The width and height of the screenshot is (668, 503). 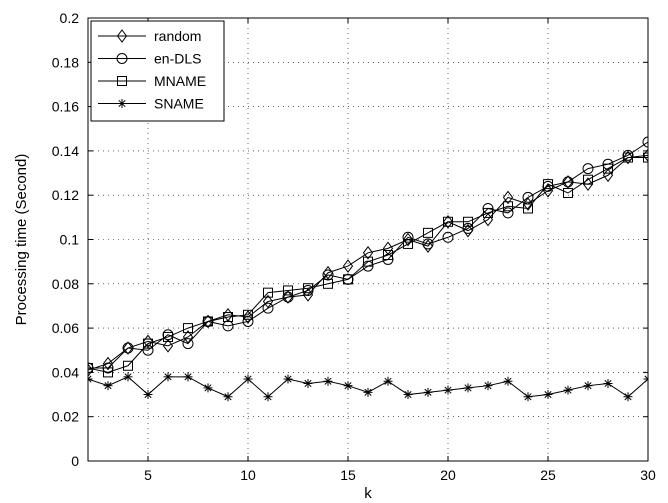 I want to click on y-tick-label: 0, so click(x=75, y=461).